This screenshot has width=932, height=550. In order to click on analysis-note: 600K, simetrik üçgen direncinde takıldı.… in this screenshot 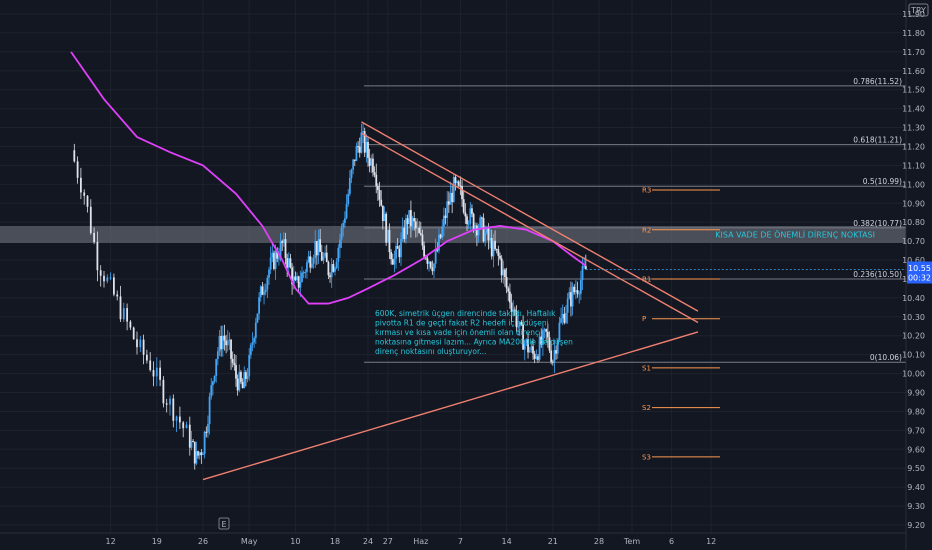, I will do `click(474, 332)`.